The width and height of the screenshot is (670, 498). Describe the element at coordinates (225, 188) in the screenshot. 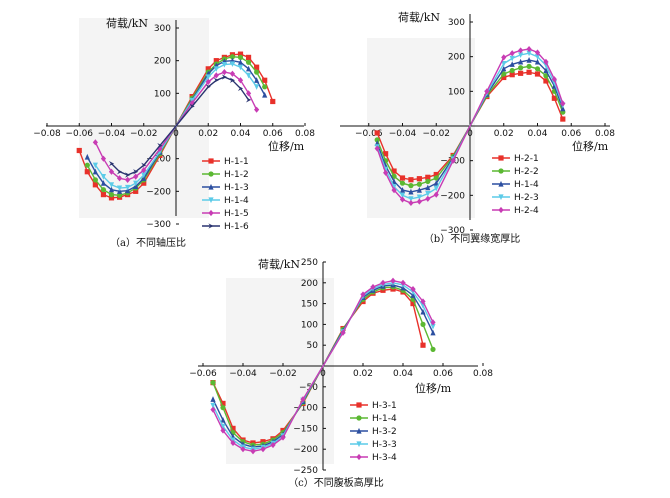

I see `legend-item: H-1-3` at that location.